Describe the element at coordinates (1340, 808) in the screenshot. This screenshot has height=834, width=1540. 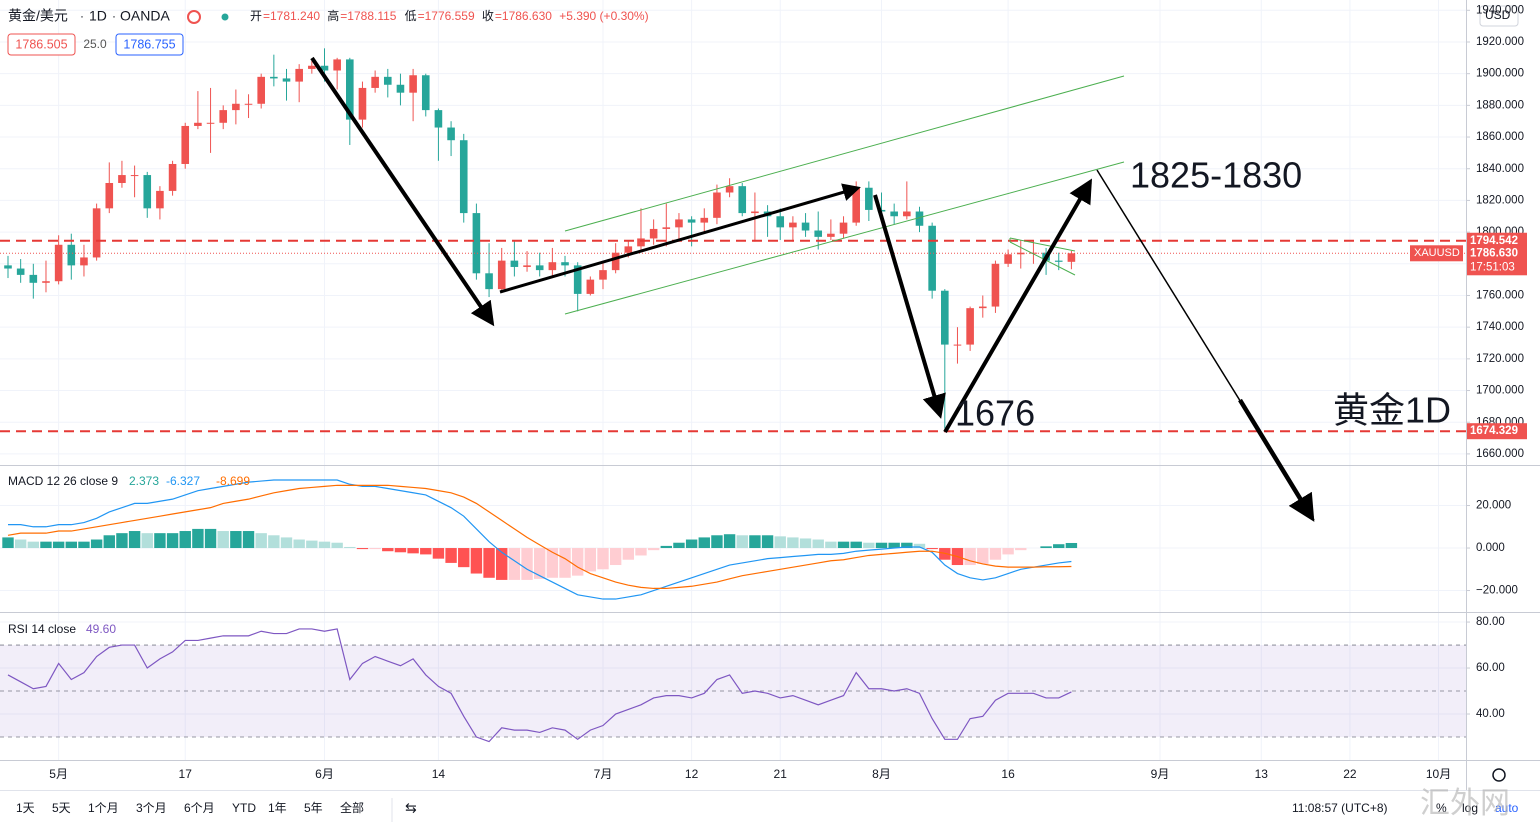
I see `clock: 11:08:57 (UTC+8)` at that location.